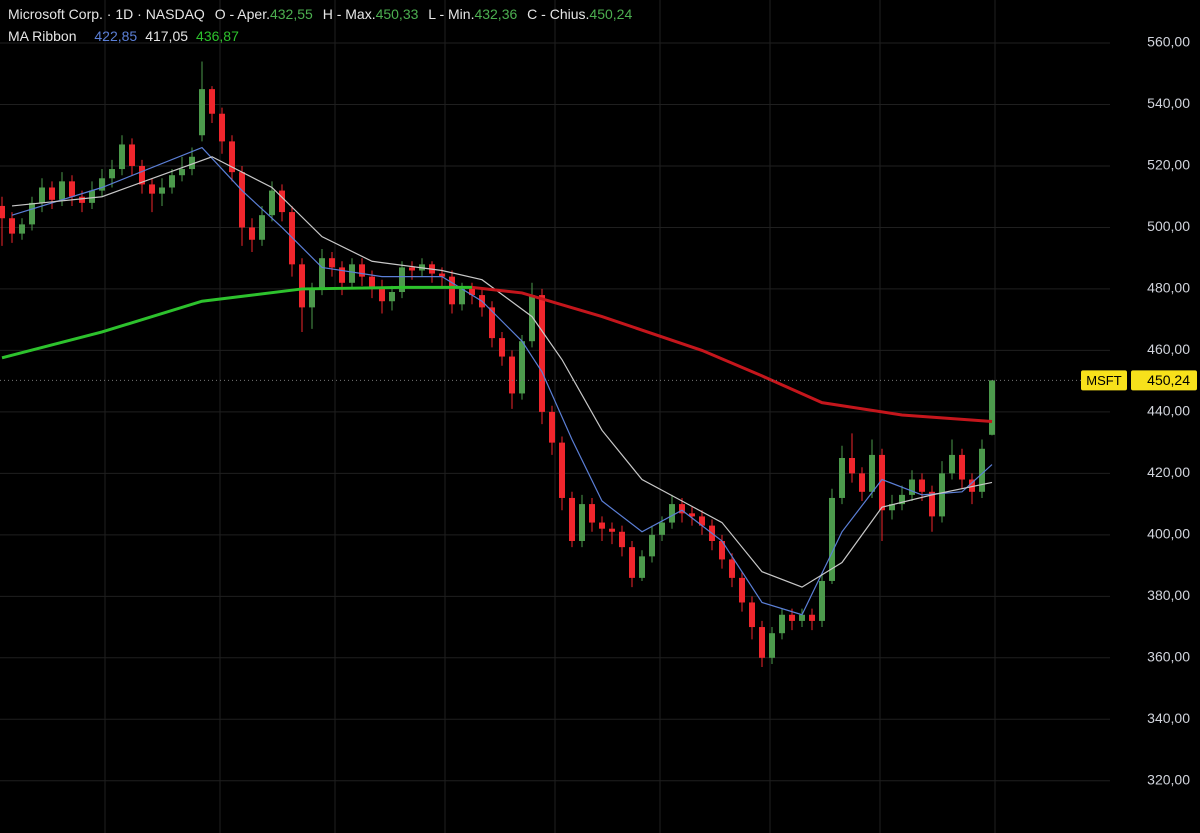 The height and width of the screenshot is (833, 1200). Describe the element at coordinates (558, 14) in the screenshot. I see `ohlc-label: C - Chius.` at that location.